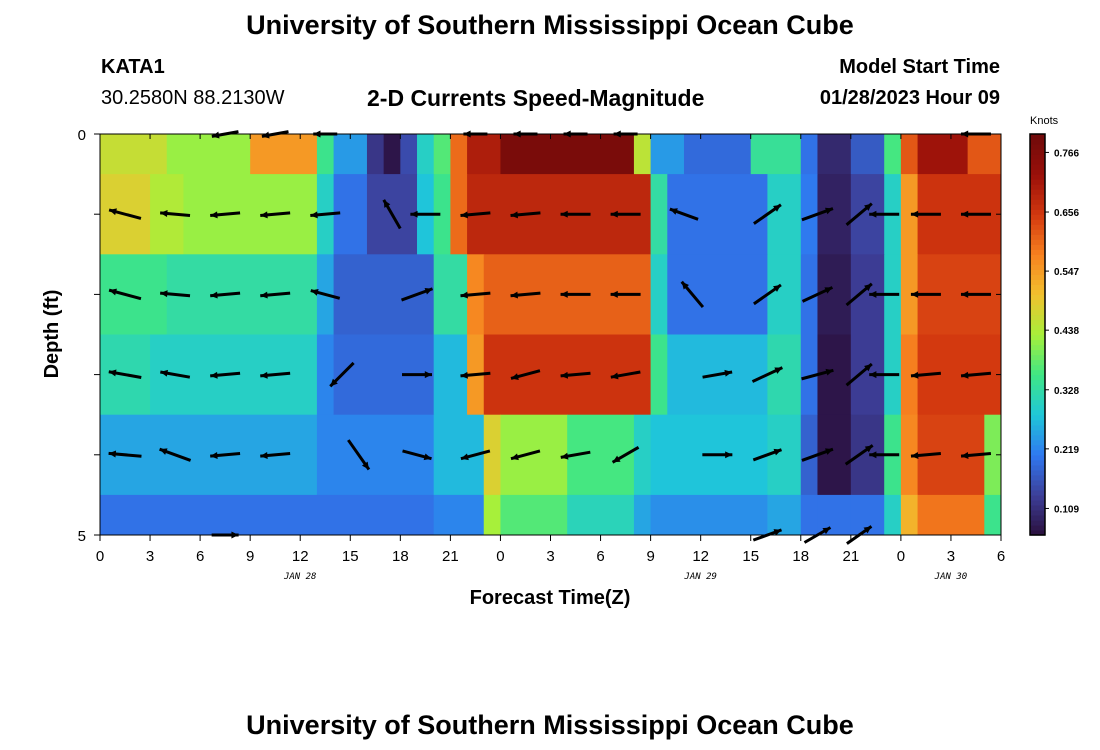  I want to click on y-tick-label: 0, so click(82, 135).